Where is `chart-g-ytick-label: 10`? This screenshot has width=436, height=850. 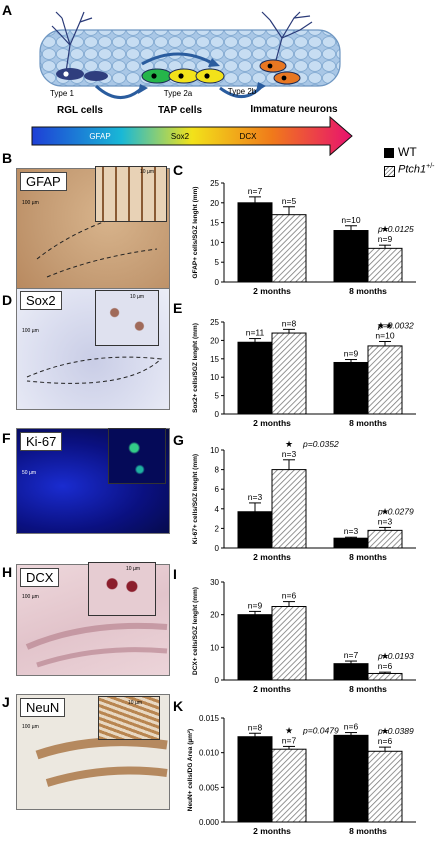
chart-g-ytick-label: 10 is located at coordinates (214, 450).